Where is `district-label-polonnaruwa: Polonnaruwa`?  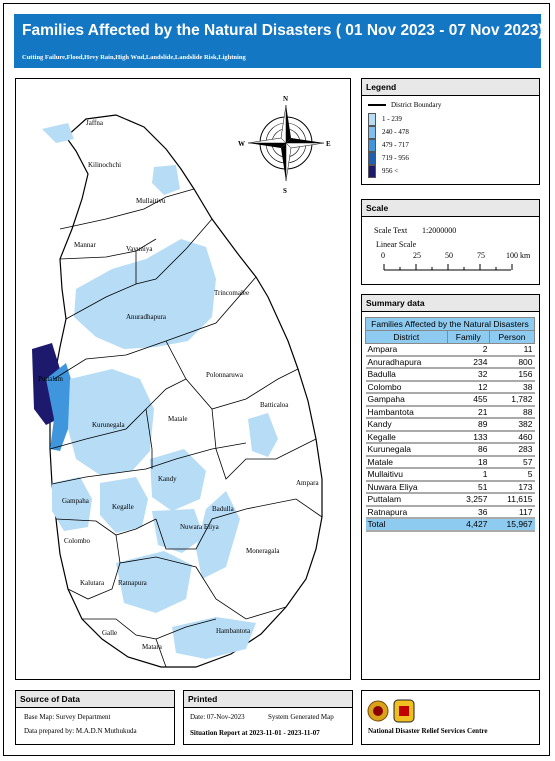
district-label-polonnaruwa: Polonnaruwa is located at coordinates (225, 375).